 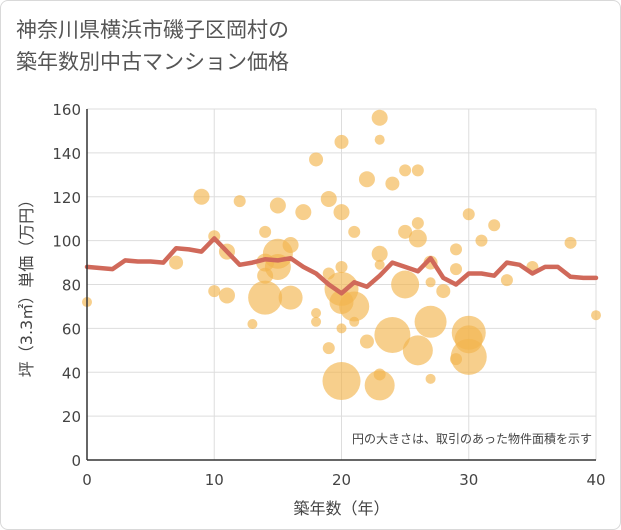 What do you see at coordinates (214, 480) in the screenshot?
I see `x-tick-label-1: 10` at bounding box center [214, 480].